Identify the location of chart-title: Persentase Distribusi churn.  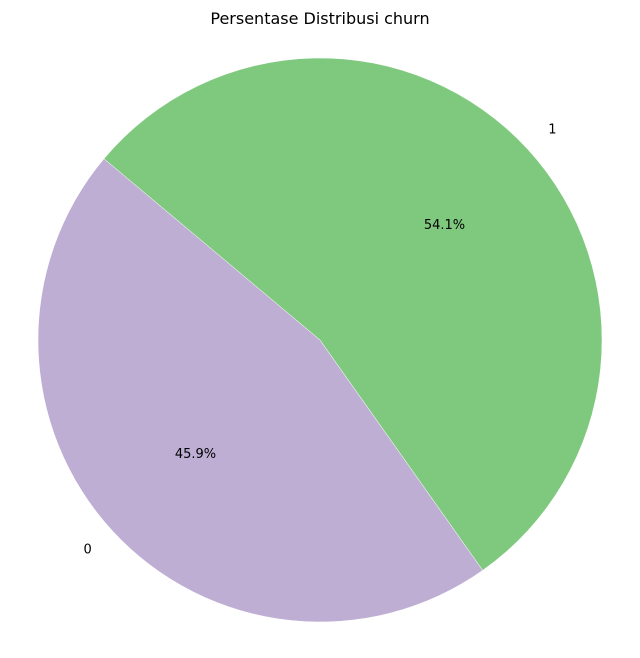
(319, 18).